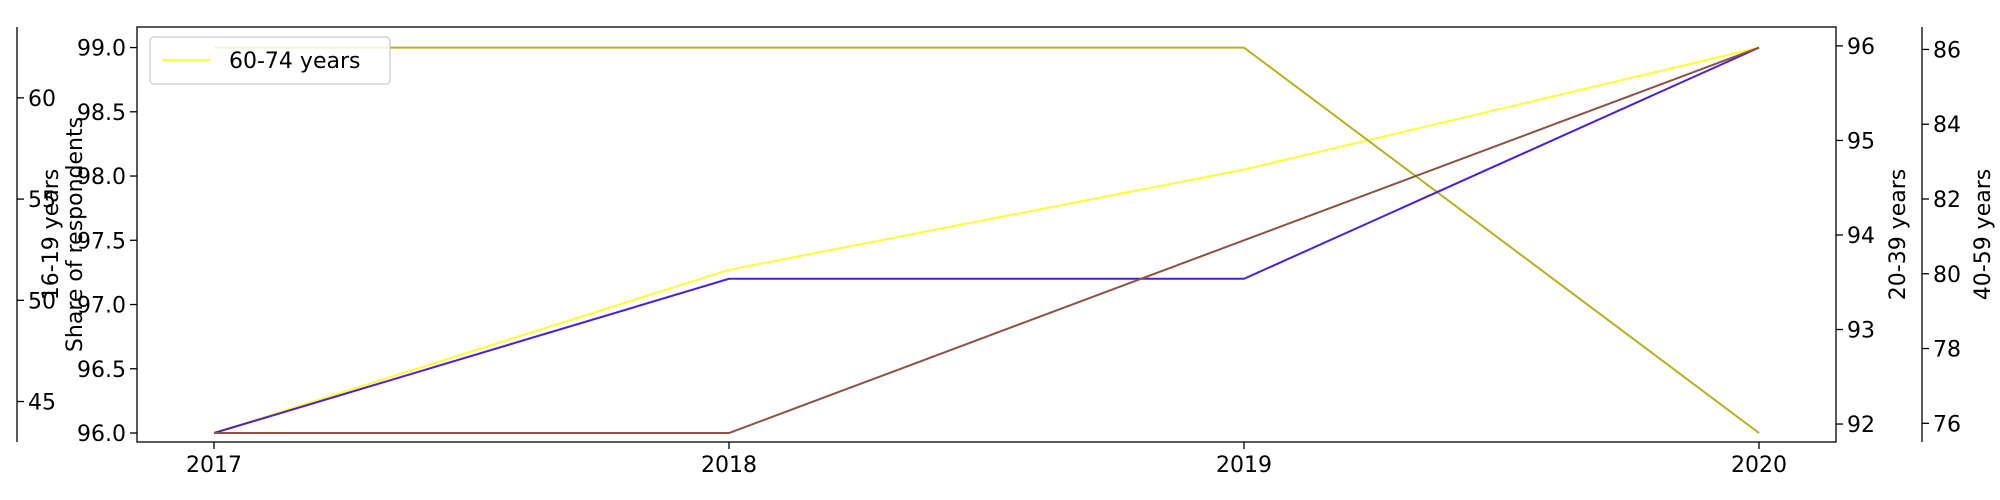 The image size is (2000, 500). Describe the element at coordinates (51, 234) in the screenshot. I see `axis-title: 16-19 years` at that location.